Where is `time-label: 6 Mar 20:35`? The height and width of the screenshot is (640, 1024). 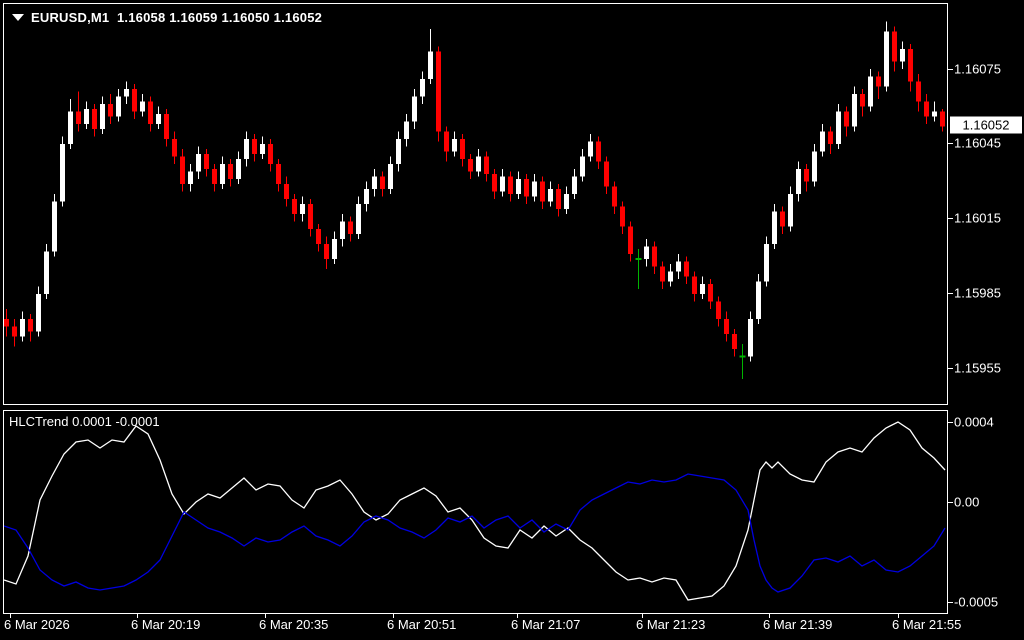 time-label: 6 Mar 20:35 is located at coordinates (294, 624).